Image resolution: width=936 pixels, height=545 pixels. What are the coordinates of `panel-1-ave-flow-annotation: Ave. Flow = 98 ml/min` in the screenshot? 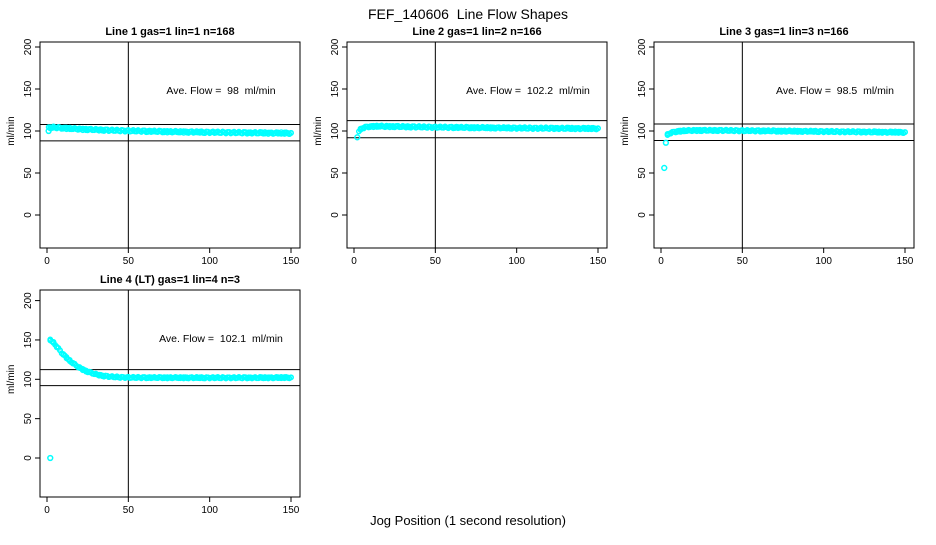 It's located at (221, 91).